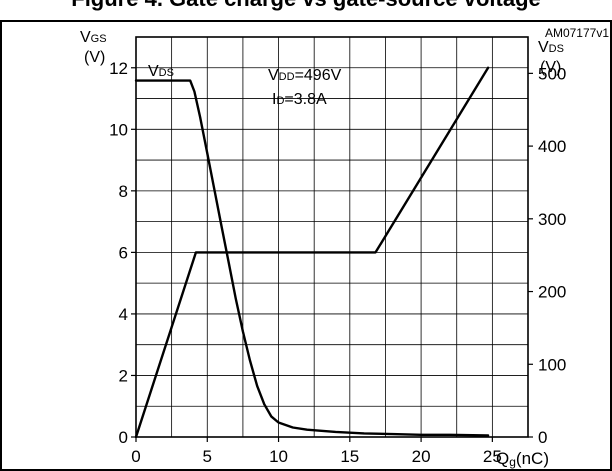  What do you see at coordinates (552, 146) in the screenshot?
I see `right-y-tick-label: 400` at bounding box center [552, 146].